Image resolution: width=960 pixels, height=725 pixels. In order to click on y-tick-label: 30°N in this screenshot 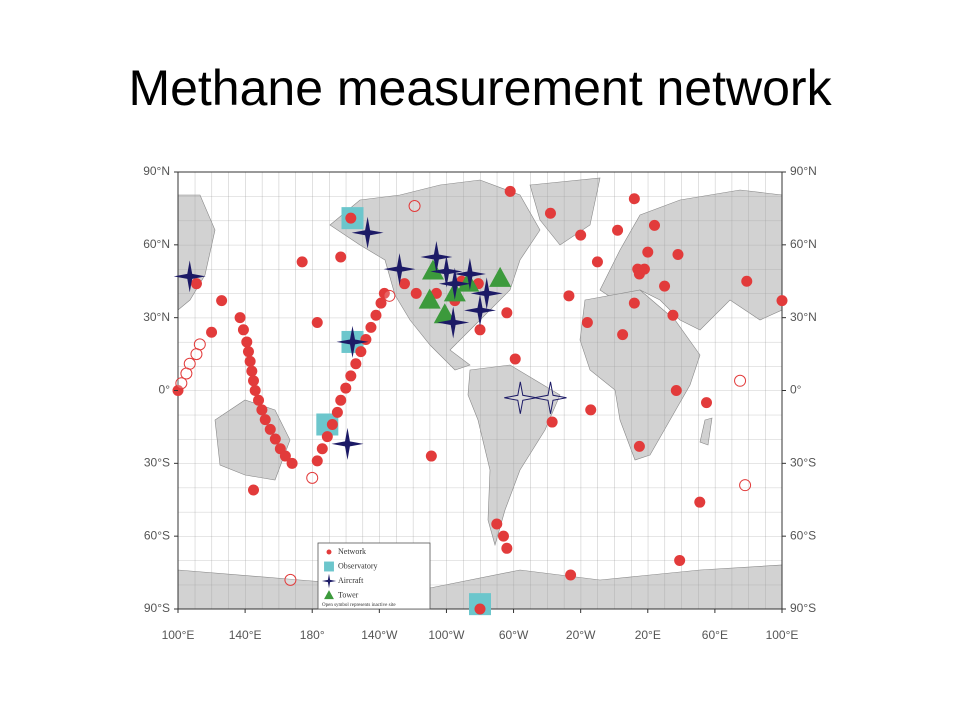, I will do `click(156, 317)`.